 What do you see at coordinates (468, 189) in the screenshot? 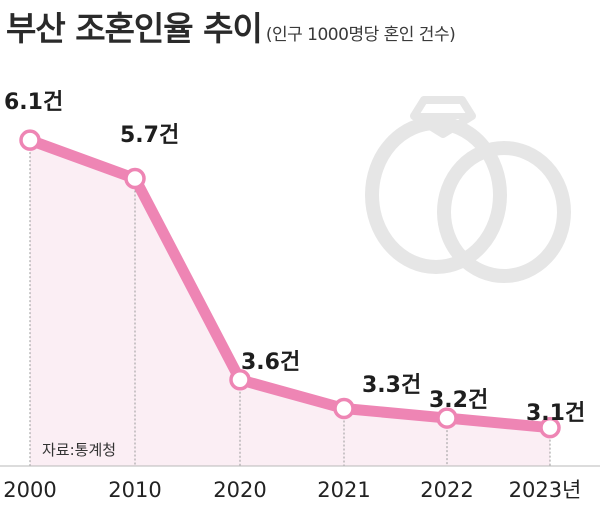
I see `wedding-rings-icon` at bounding box center [468, 189].